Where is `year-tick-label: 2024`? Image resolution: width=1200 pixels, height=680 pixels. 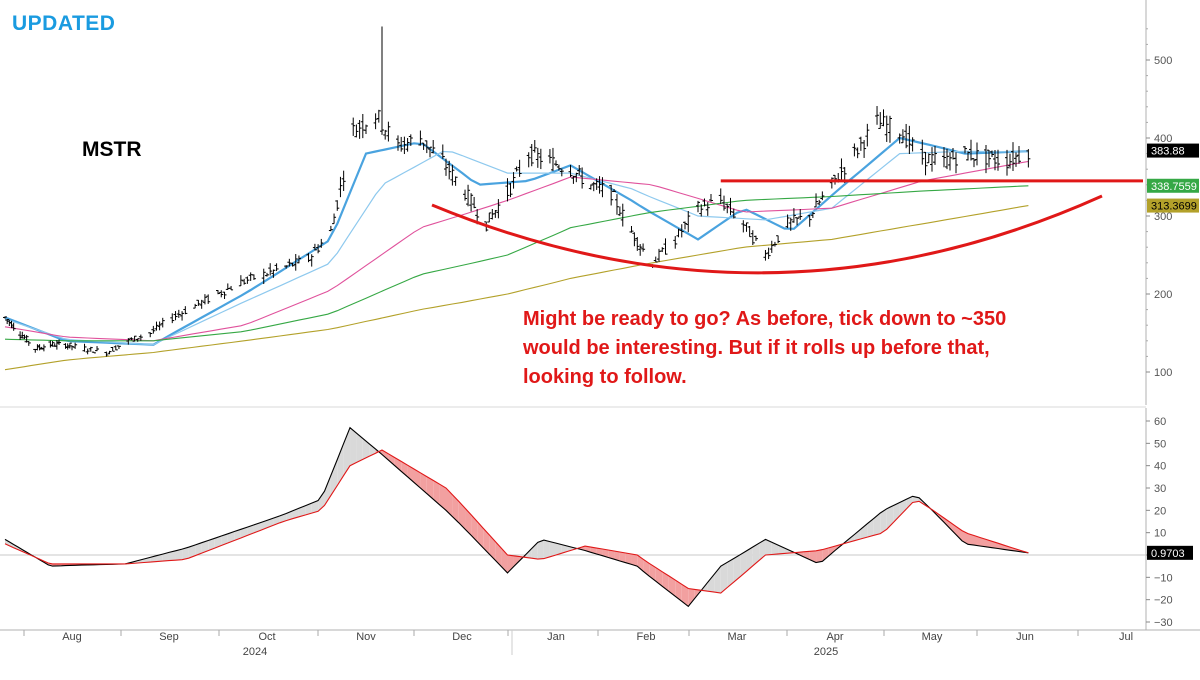
year-tick-label: 2024 is located at coordinates (255, 652).